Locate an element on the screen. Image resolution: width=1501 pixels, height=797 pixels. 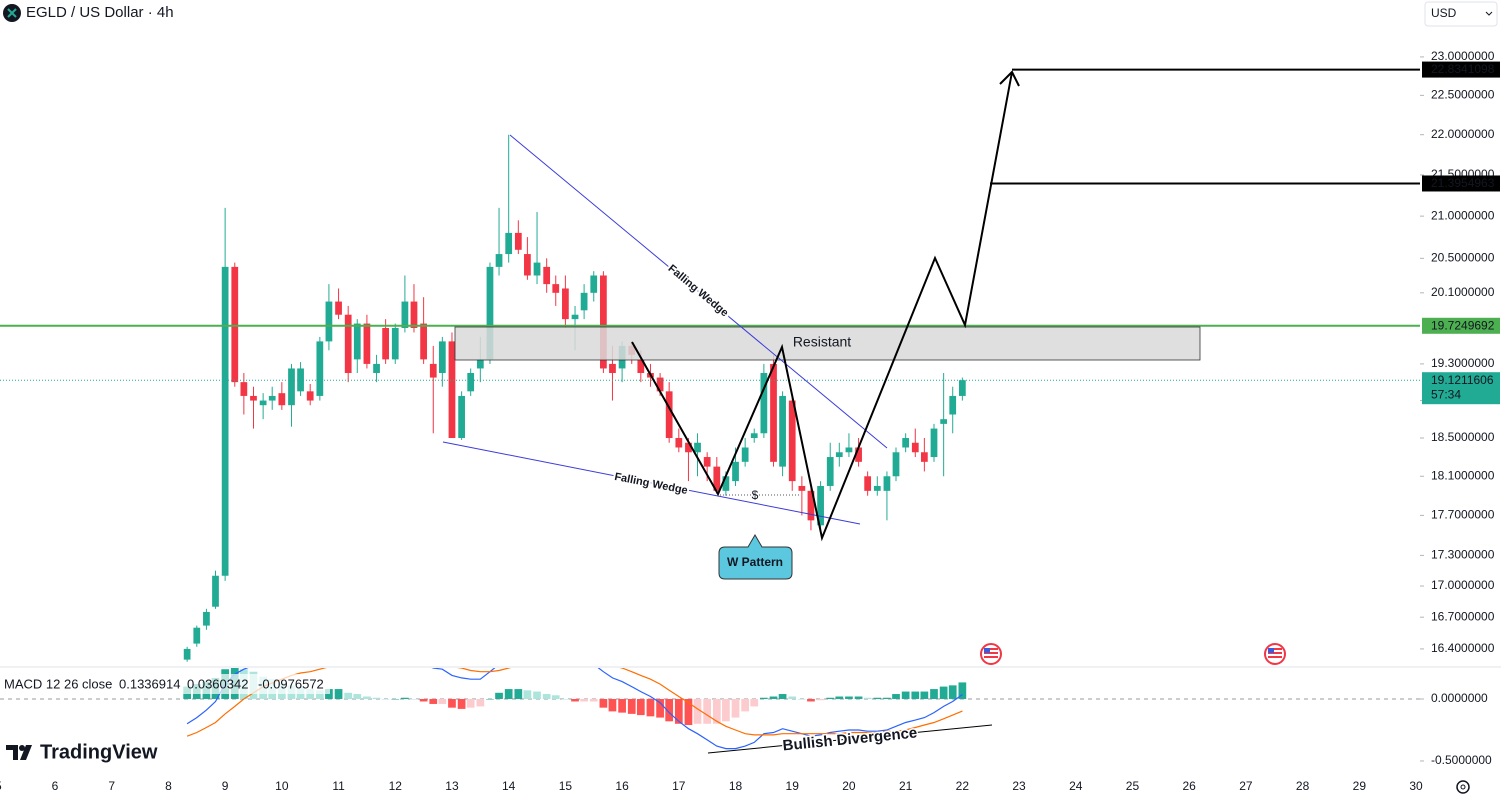
callout is located at coordinates (755, 557).